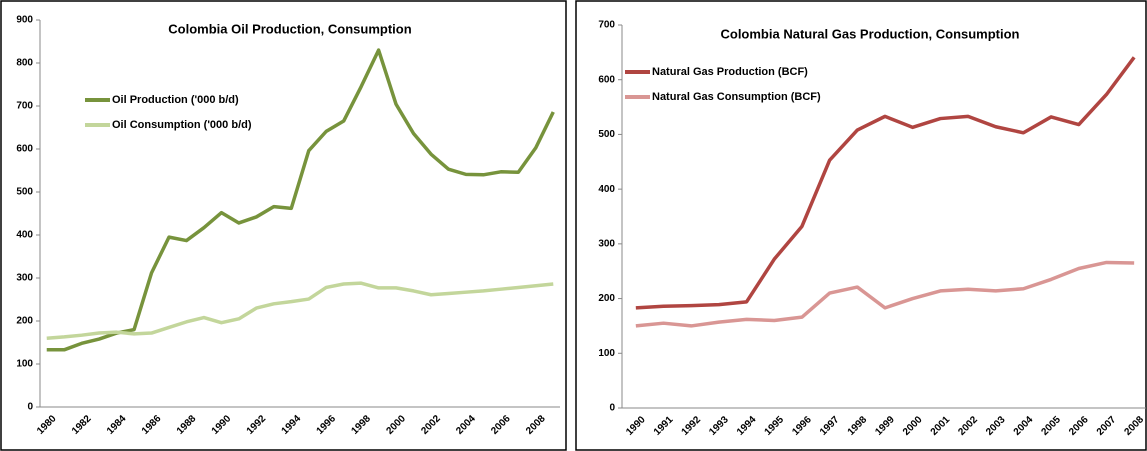 Image resolution: width=1147 pixels, height=451 pixels. What do you see at coordinates (775, 426) in the screenshot?
I see `x-tick-label: 1995` at bounding box center [775, 426].